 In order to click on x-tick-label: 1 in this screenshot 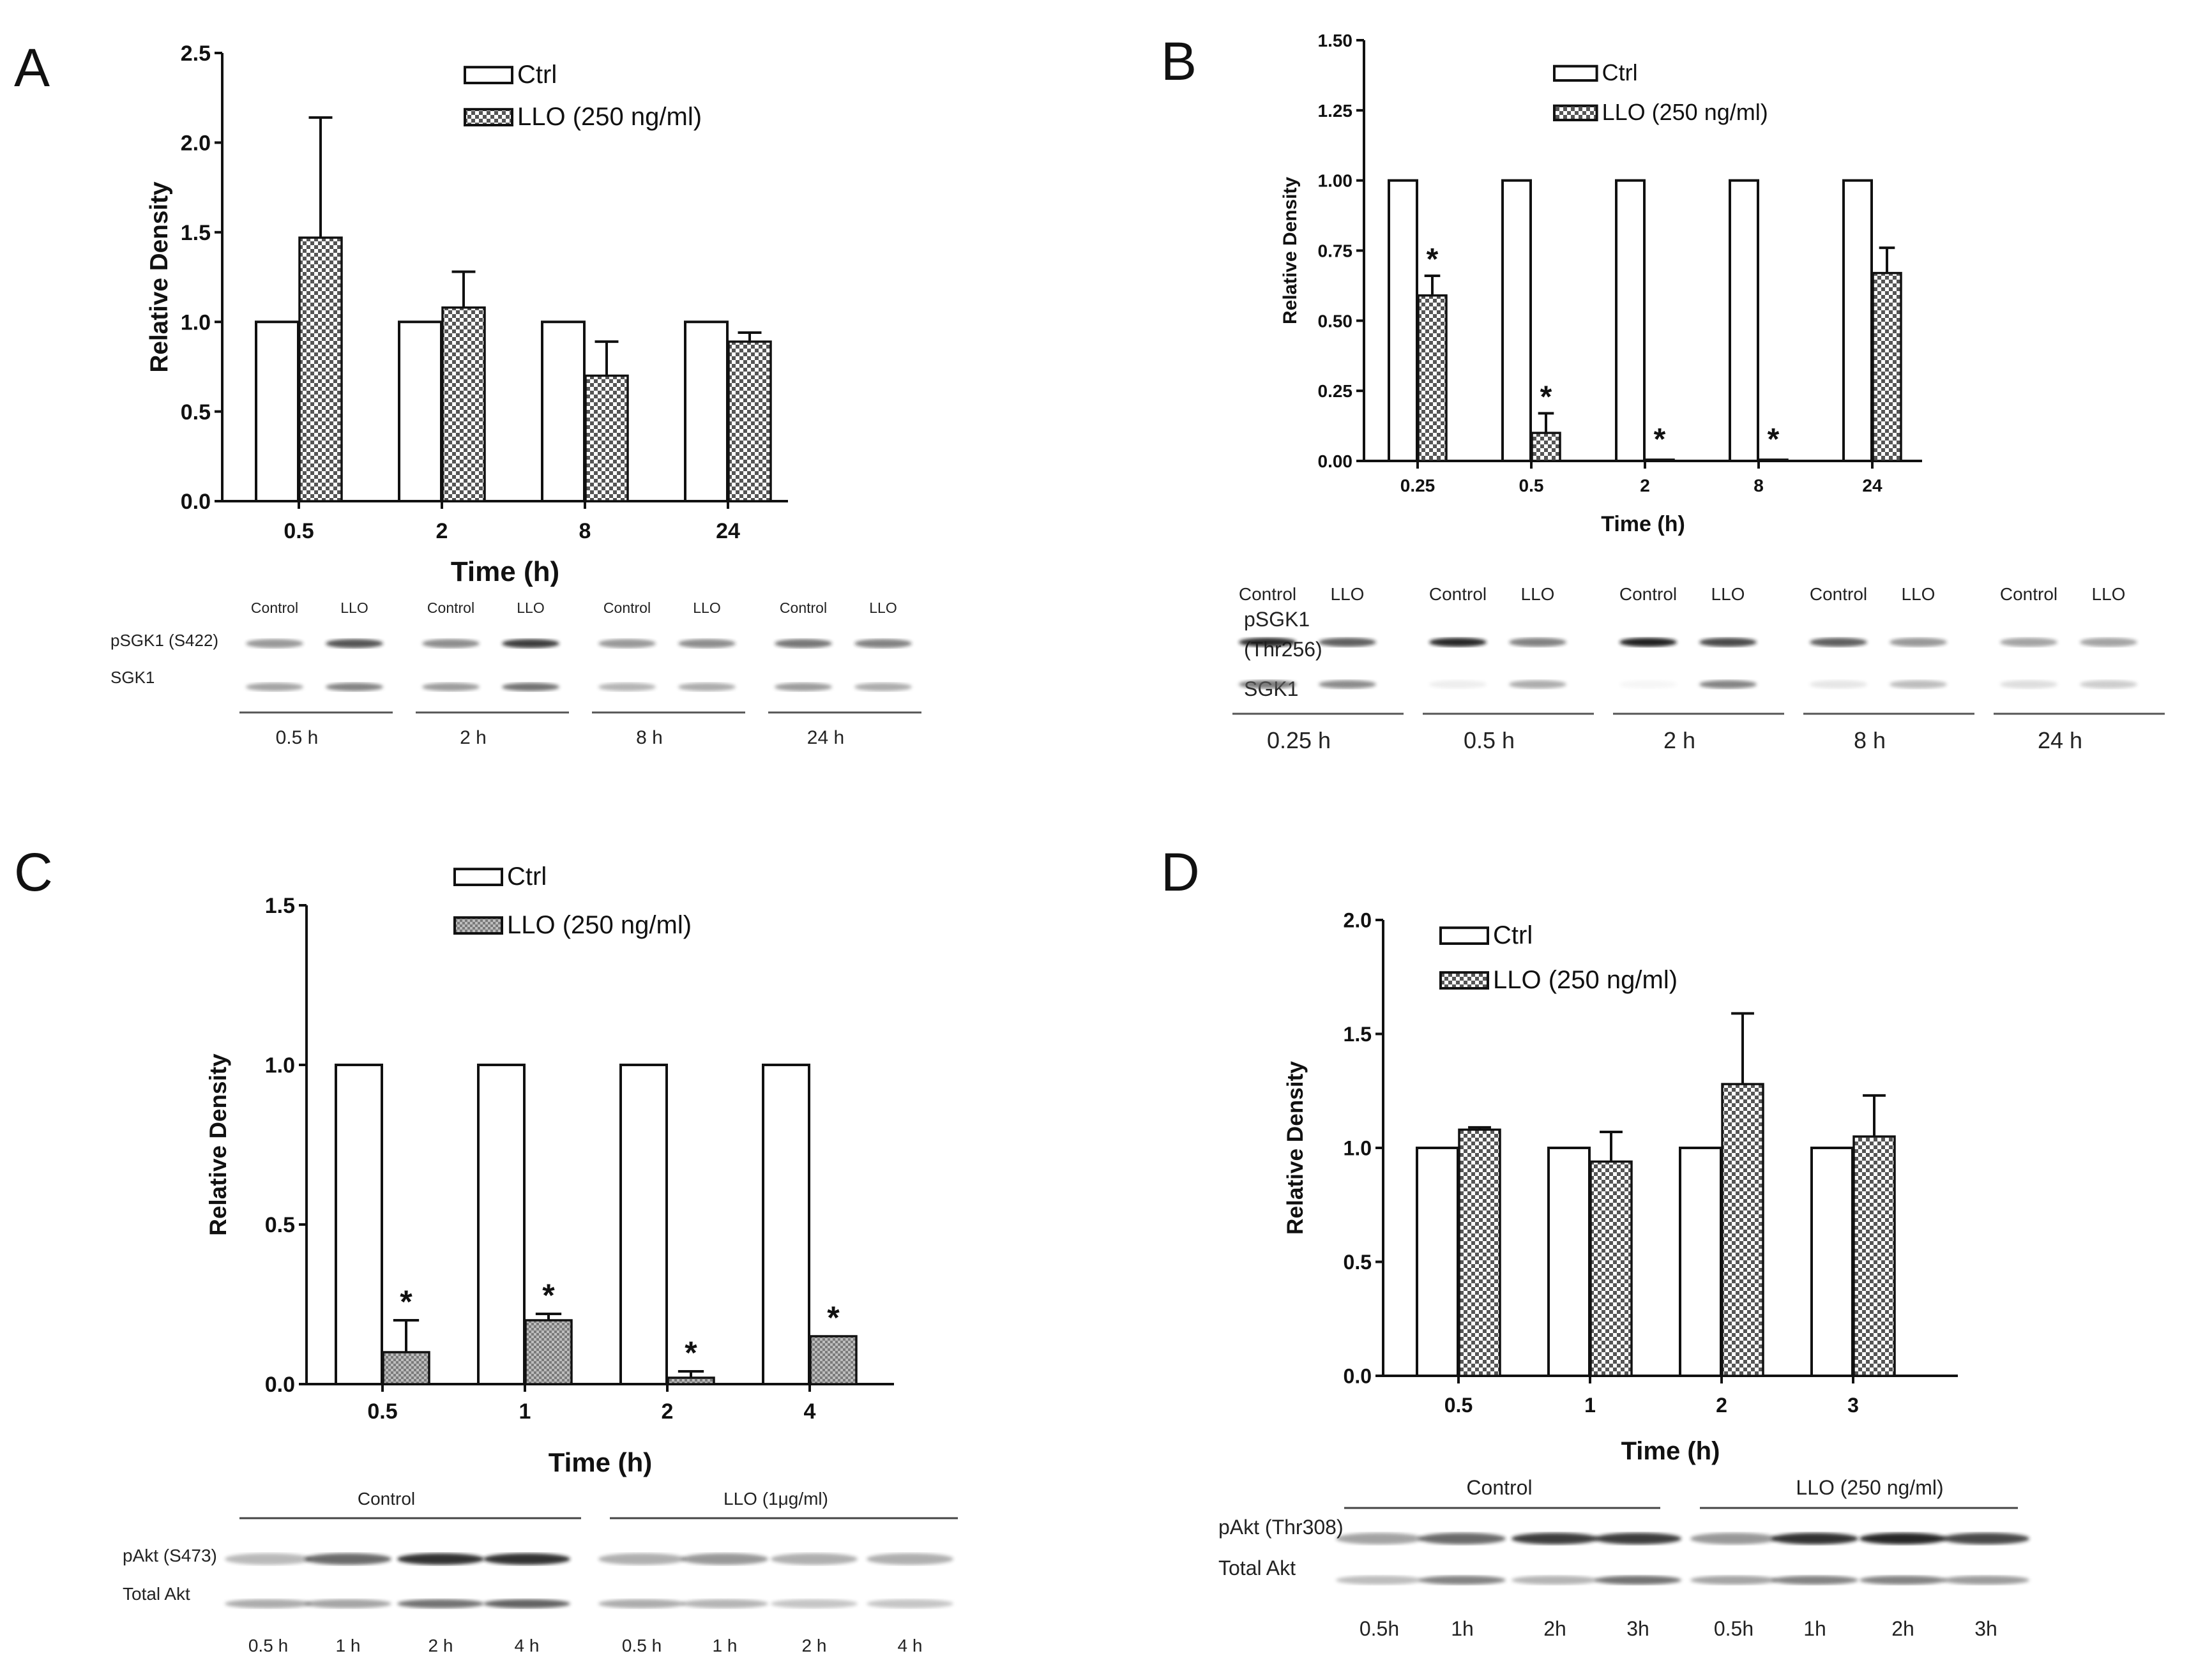, I will do `click(1590, 1405)`.